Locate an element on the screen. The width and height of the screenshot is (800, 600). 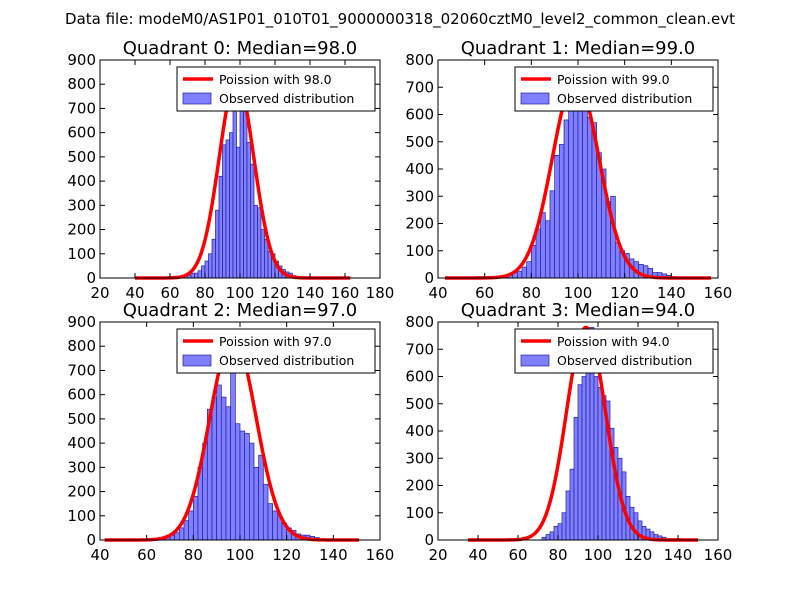
chart-title: Quadrant 3: Median=94.0 is located at coordinates (578, 310).